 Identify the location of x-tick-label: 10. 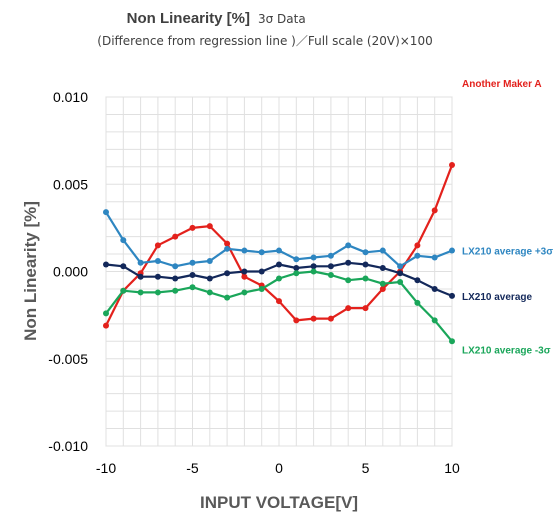
(452, 468).